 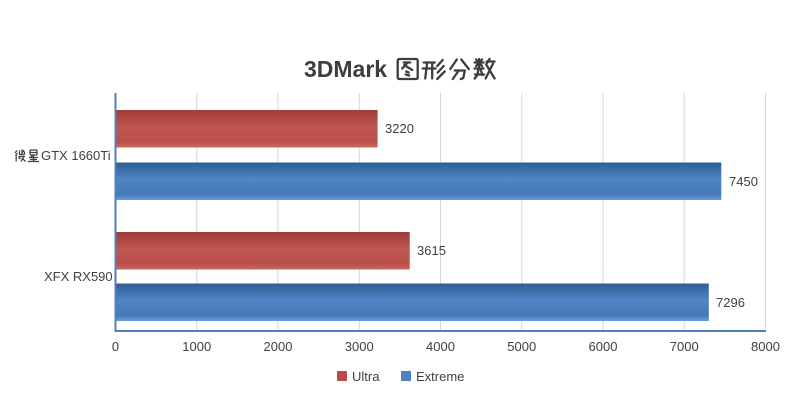 What do you see at coordinates (603, 346) in the screenshot?
I see `svg-text: 6000` at bounding box center [603, 346].